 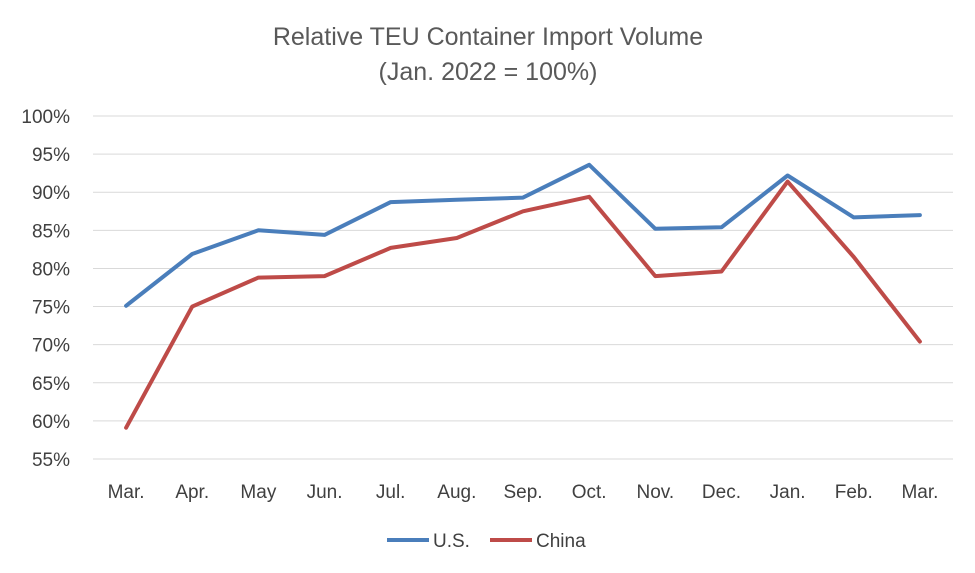 I want to click on x-tick-label: Sep., so click(x=522, y=492).